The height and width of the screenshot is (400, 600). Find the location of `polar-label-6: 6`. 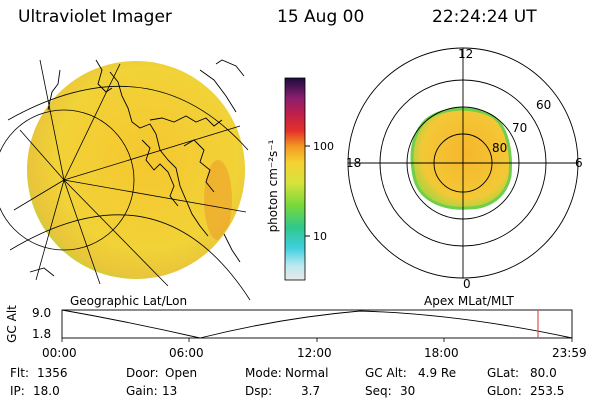

polar-label-6: 6 is located at coordinates (579, 163).